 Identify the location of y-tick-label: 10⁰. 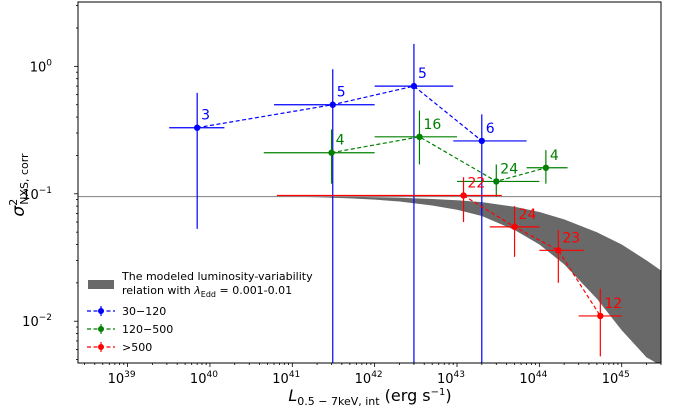
(41, 66).